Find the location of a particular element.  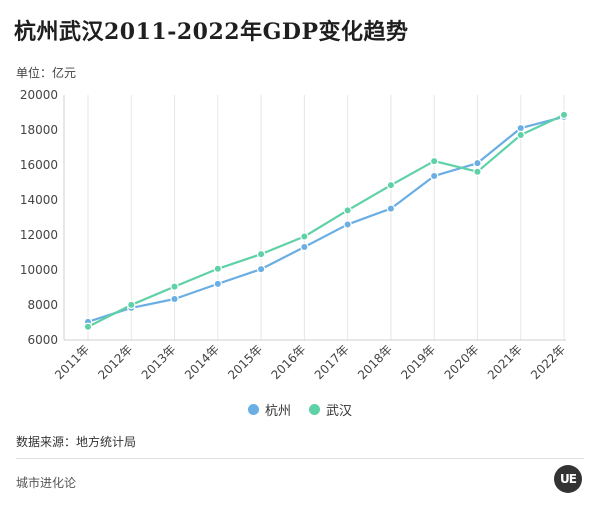

x-tick-label: 2016年 is located at coordinates (289, 362).